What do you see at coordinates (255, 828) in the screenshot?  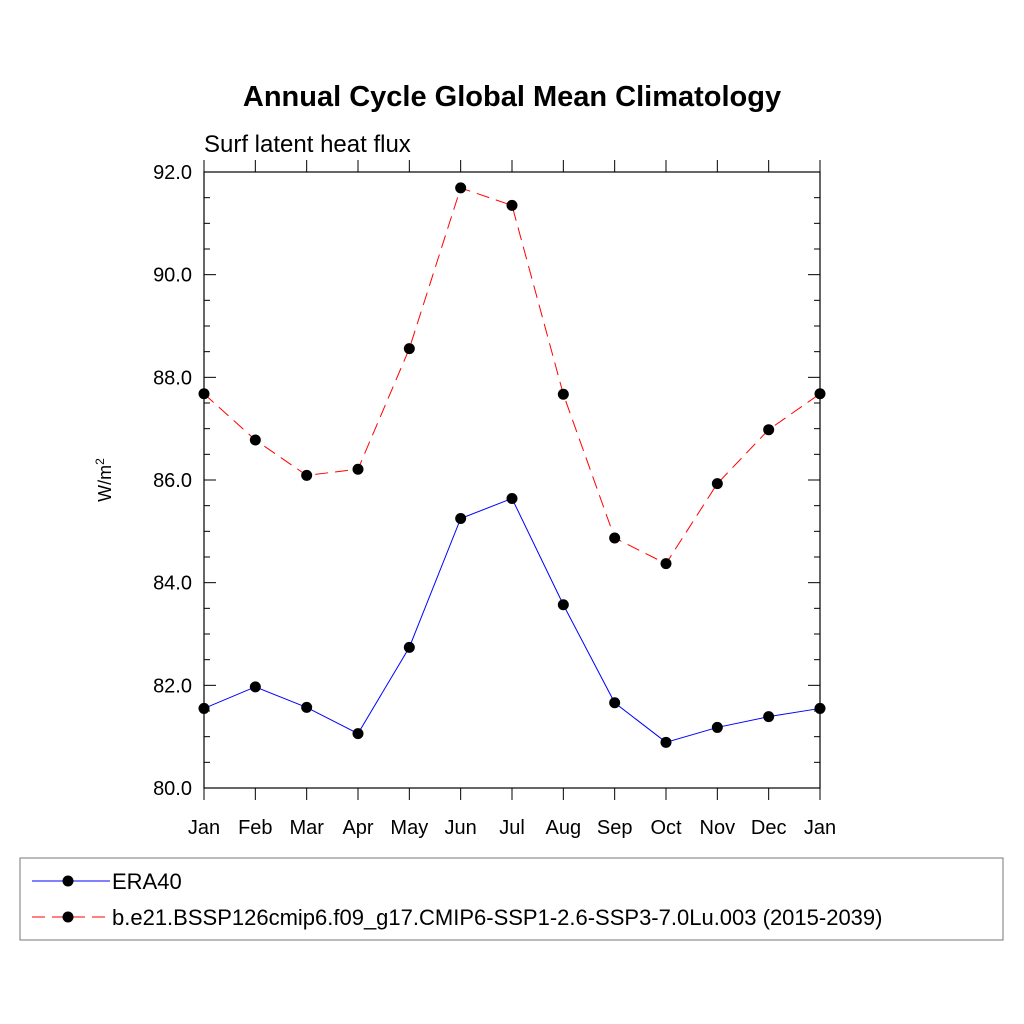 I see `x-tick-label: Feb` at bounding box center [255, 828].